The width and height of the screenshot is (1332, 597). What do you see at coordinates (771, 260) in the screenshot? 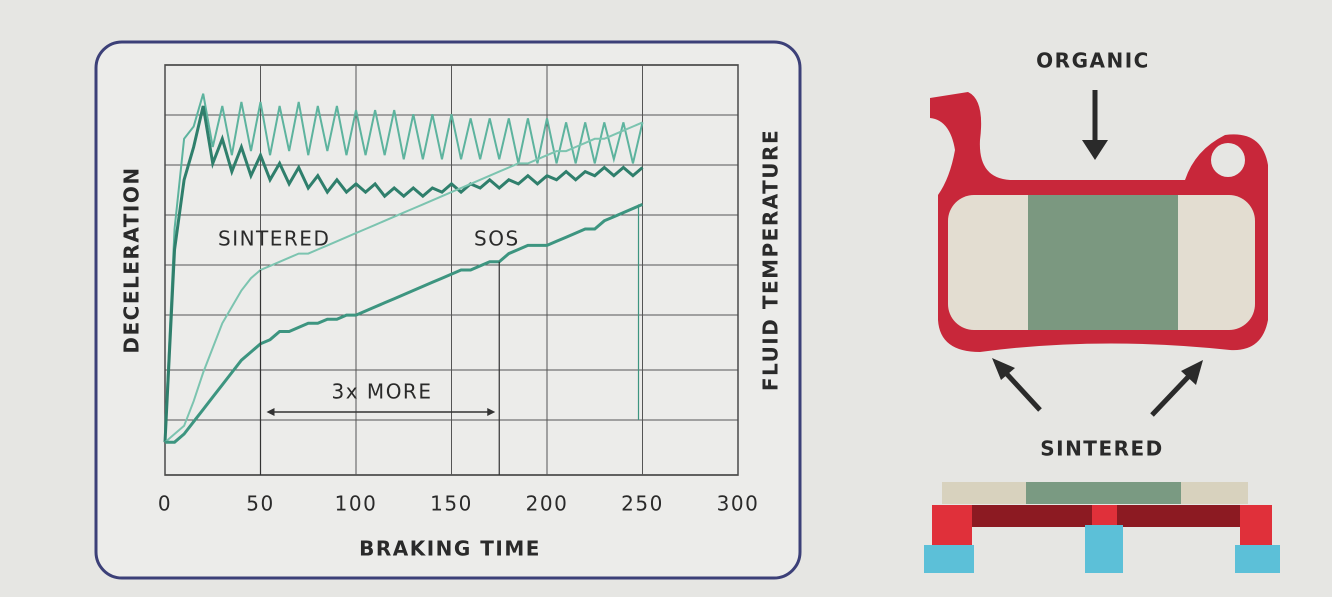
I see `y2-axis-label: FLUID TEMPERATURE` at bounding box center [771, 260].